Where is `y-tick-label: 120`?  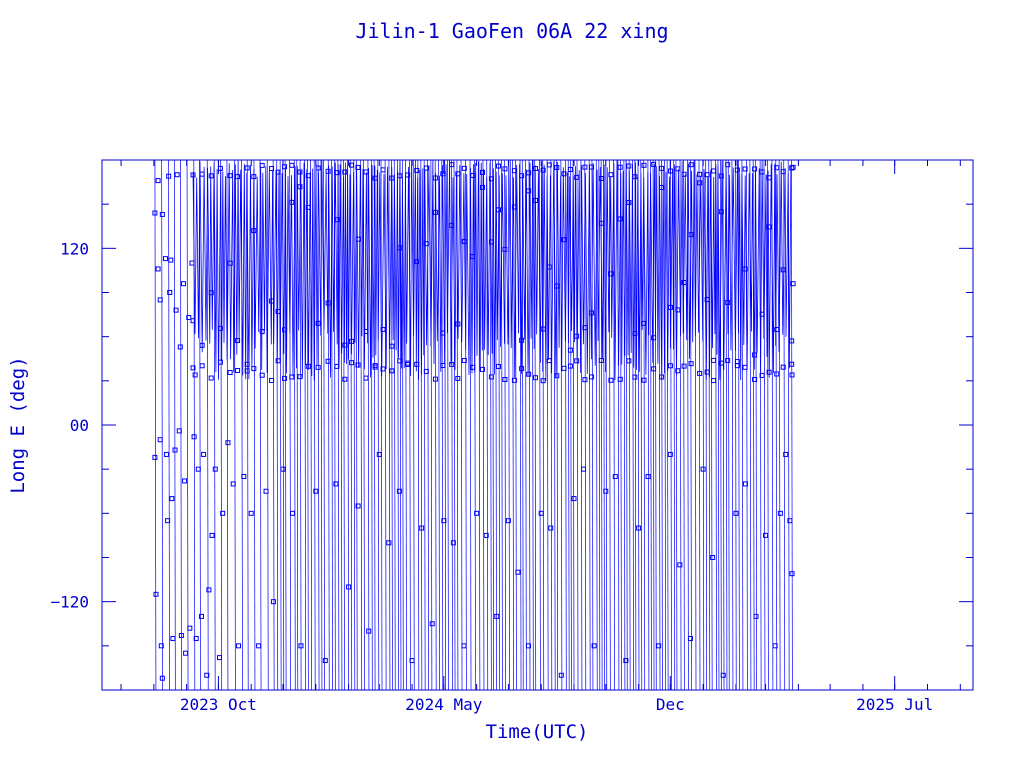 y-tick-label: 120 is located at coordinates (74, 248).